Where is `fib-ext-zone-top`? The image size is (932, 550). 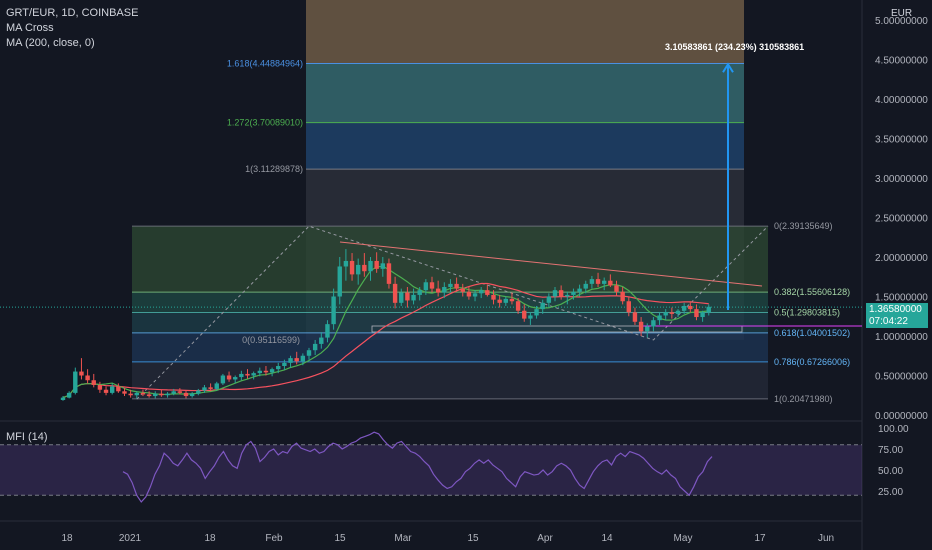
fib-ext-zone-top is located at coordinates (525, 32).